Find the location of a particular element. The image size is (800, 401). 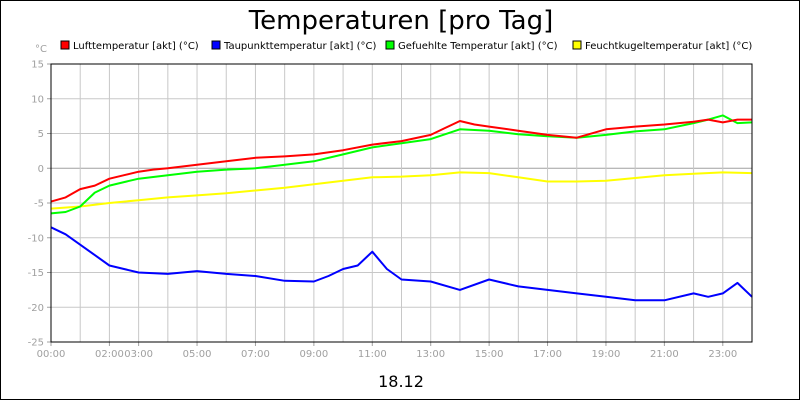

chart-title: Temperaturen [pro Tag] is located at coordinates (401, 21).